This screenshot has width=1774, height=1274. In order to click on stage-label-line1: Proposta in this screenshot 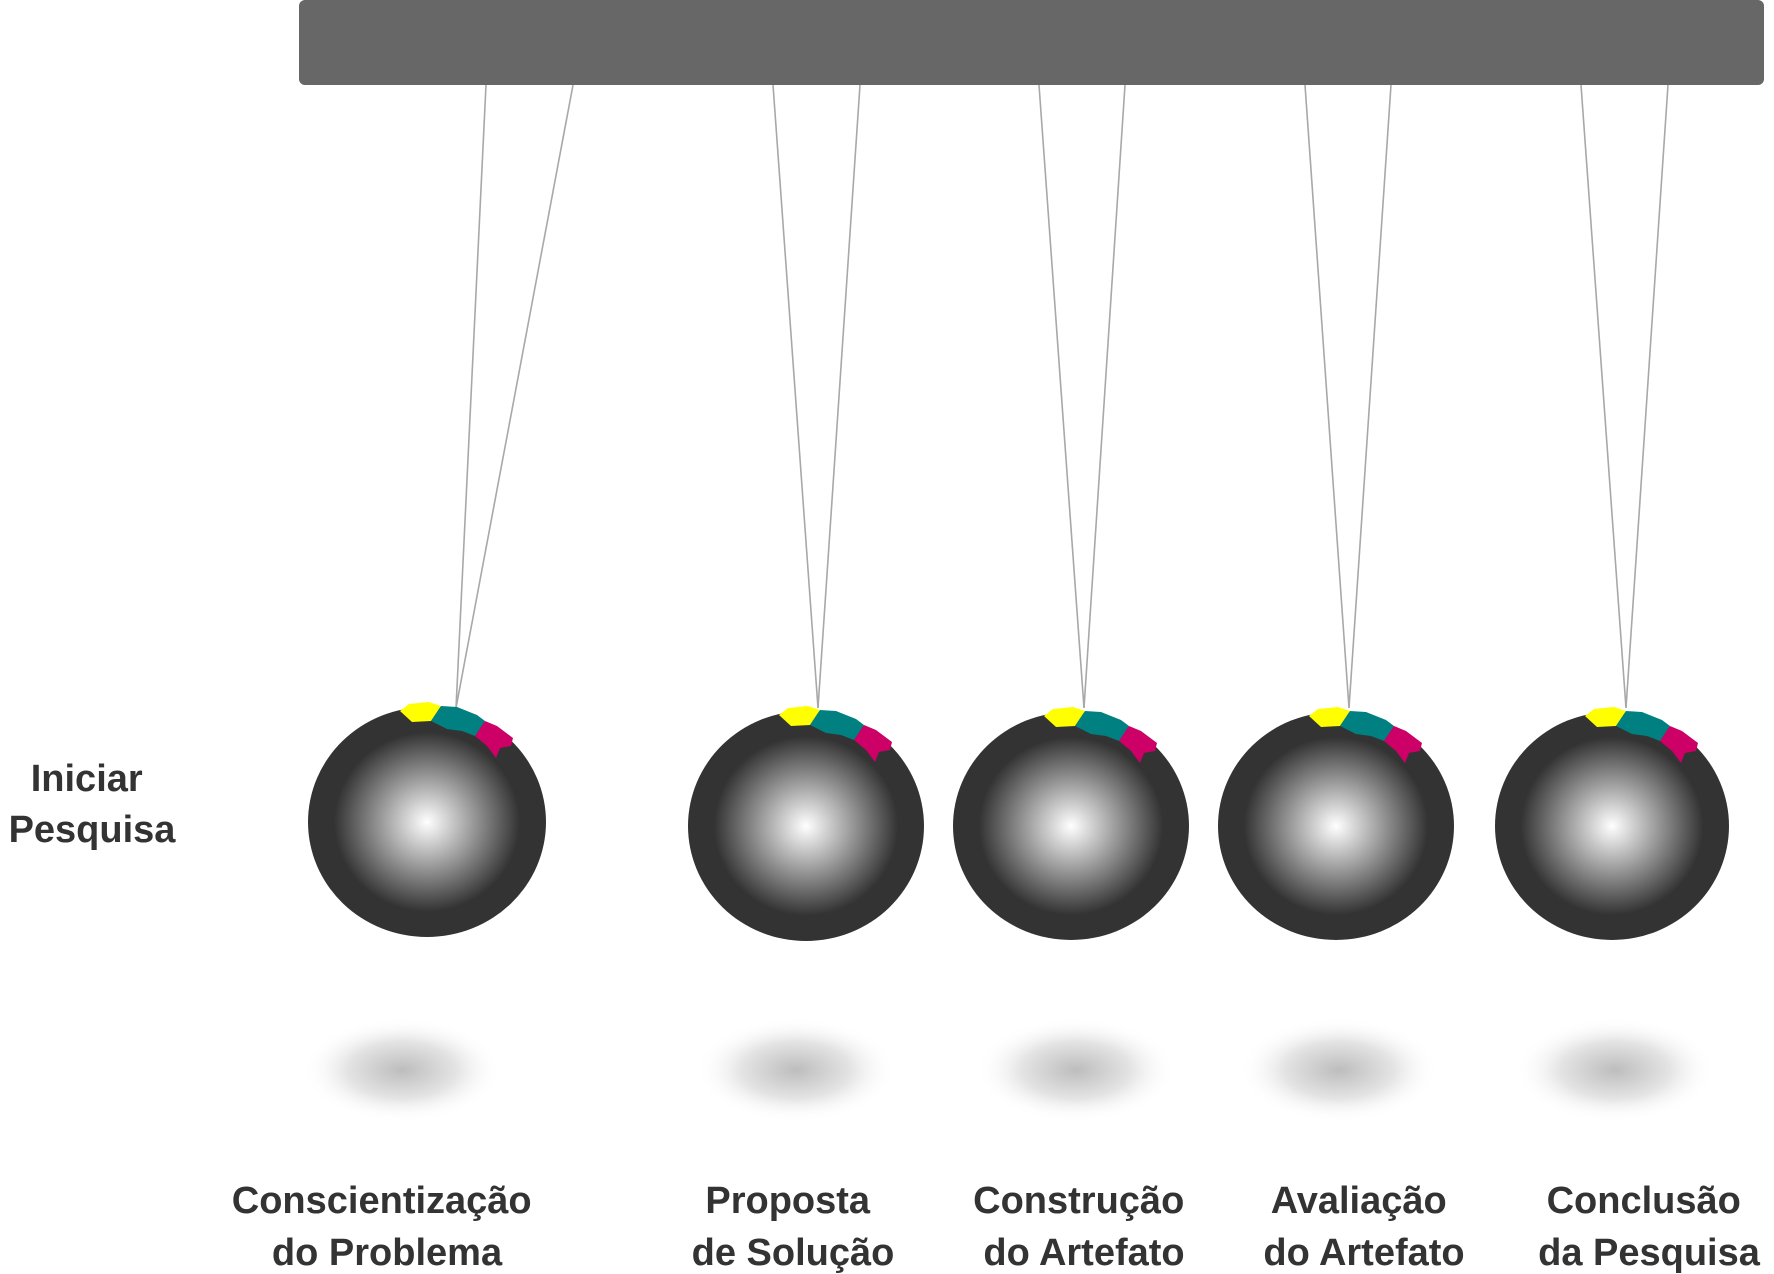, I will do `click(788, 1201)`.